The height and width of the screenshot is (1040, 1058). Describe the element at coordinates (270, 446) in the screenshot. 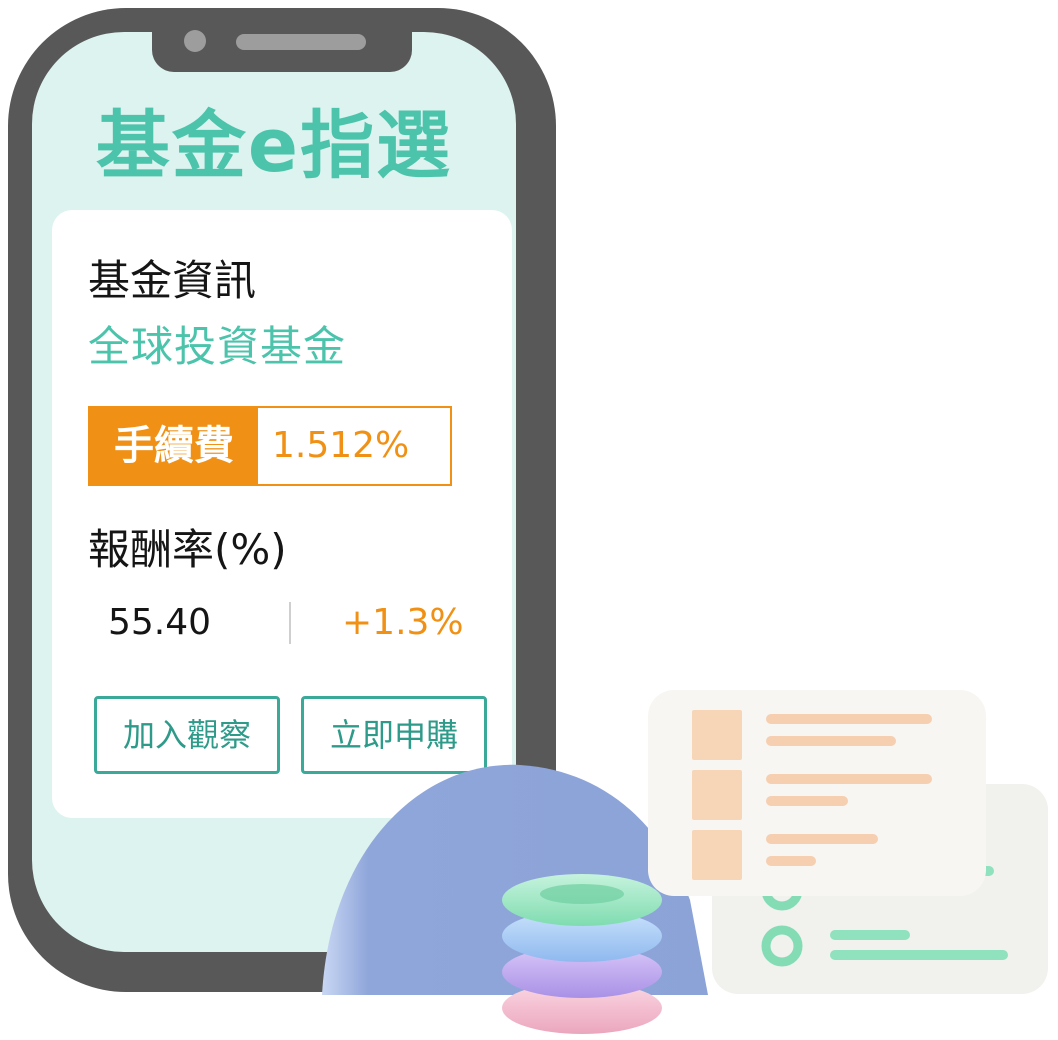

I see `fee-box: 手續費 1.512%` at that location.